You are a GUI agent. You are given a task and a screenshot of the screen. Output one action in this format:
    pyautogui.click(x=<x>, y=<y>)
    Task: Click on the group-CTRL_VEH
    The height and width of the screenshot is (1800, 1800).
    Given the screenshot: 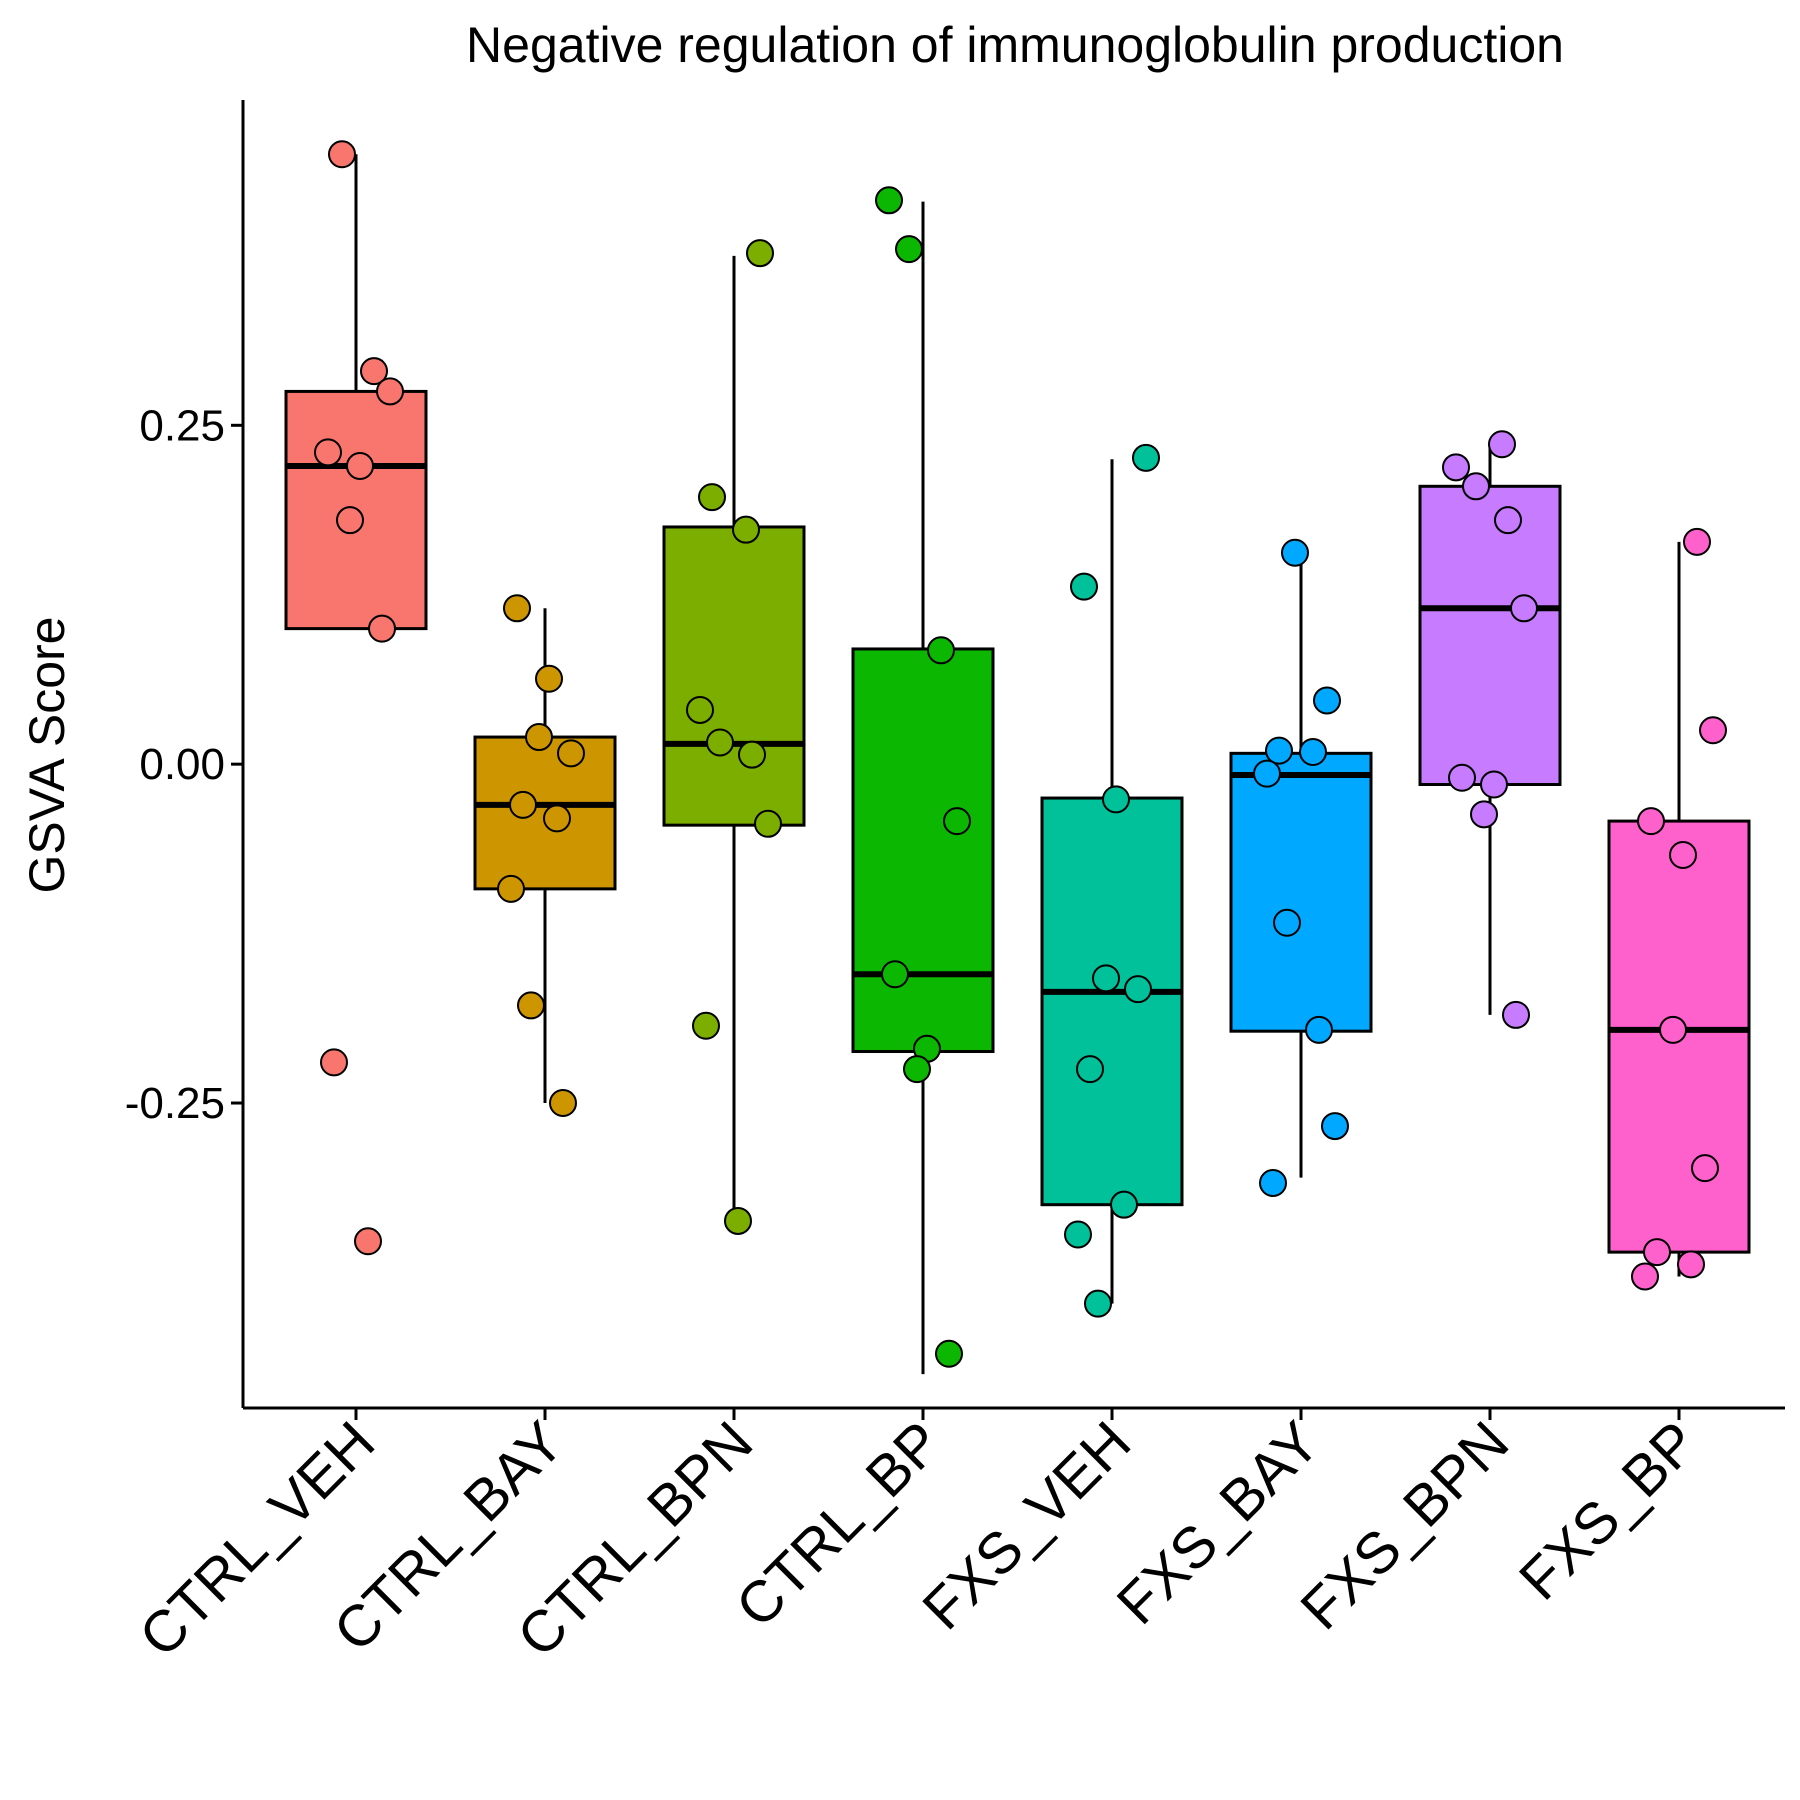 What is the action you would take?
    pyautogui.click(x=356, y=698)
    